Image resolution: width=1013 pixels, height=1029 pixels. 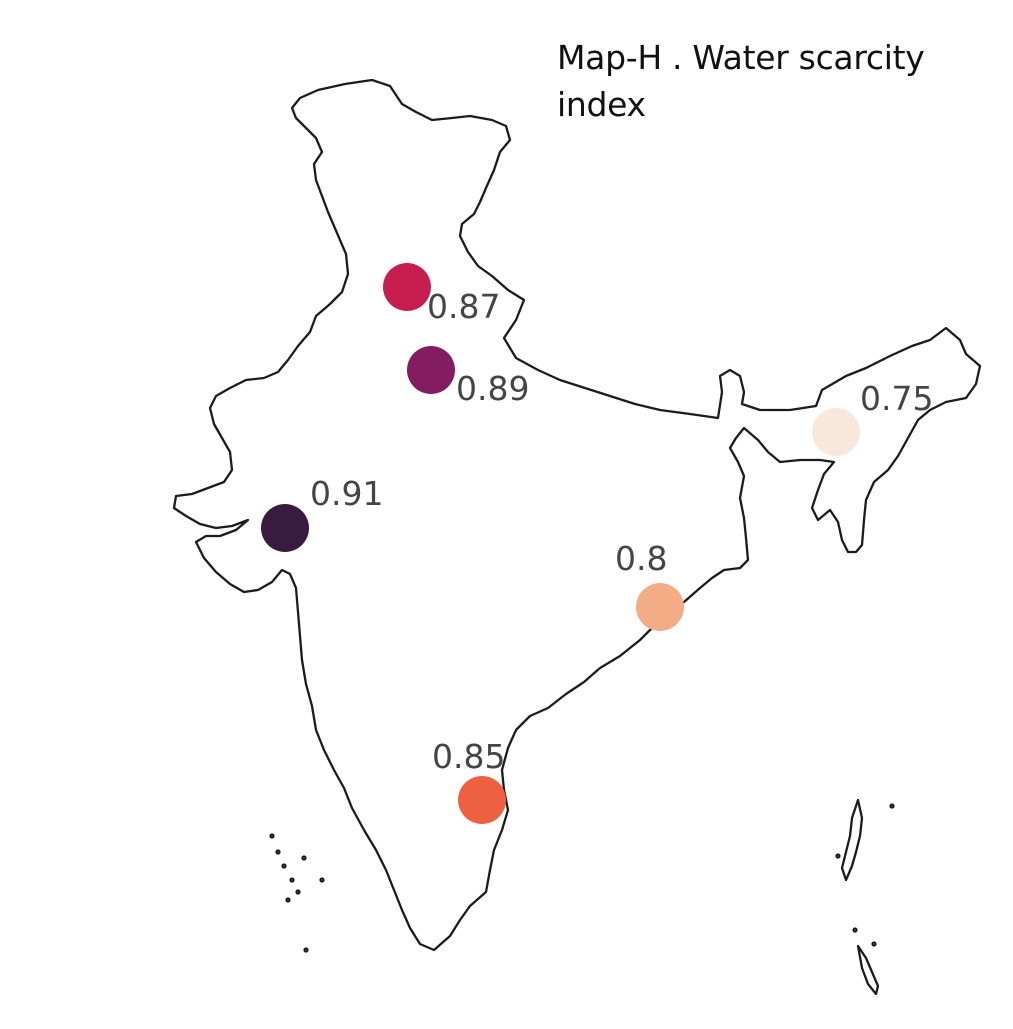 What do you see at coordinates (492, 388) in the screenshot?
I see `marker-label-p2: 0.89` at bounding box center [492, 388].